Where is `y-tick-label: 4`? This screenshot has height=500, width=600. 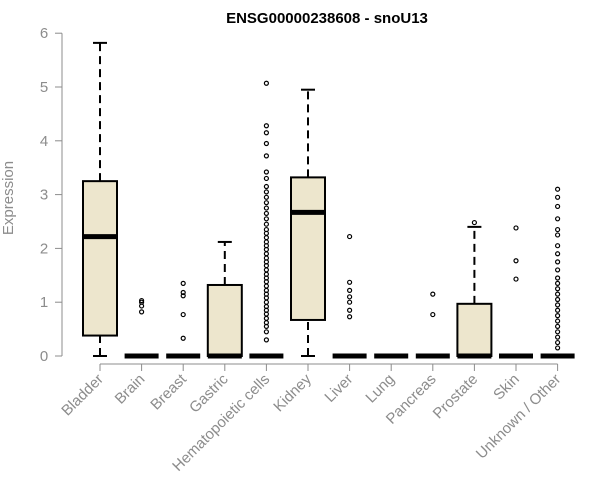
y-tick-label: 4 is located at coordinates (44, 141).